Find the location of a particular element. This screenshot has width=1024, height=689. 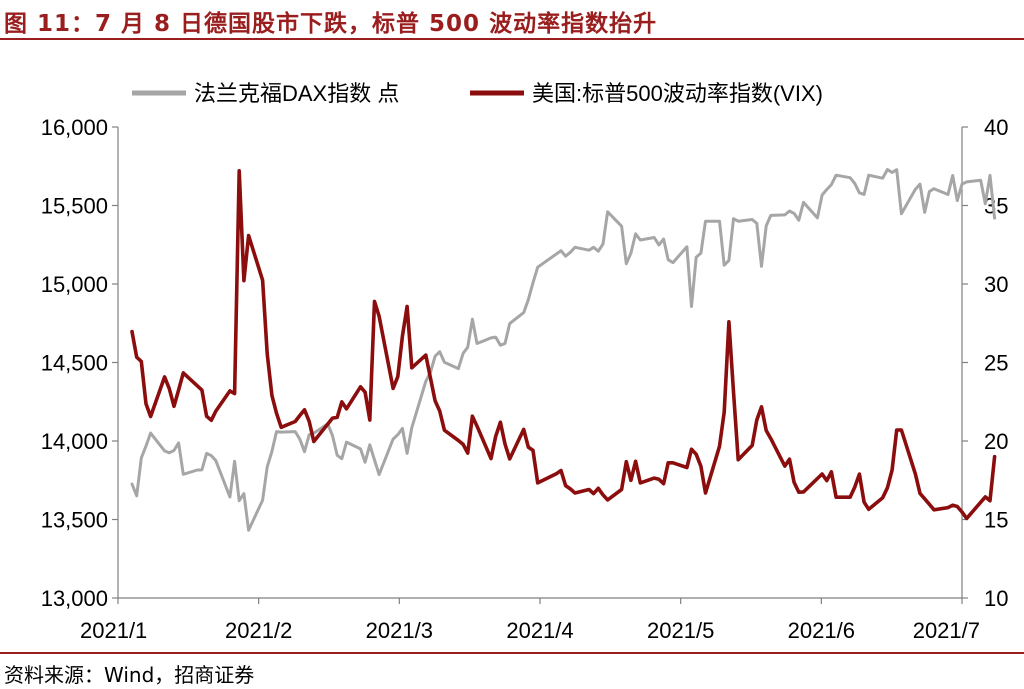

x-tick-label: 2021/6 is located at coordinates (821, 630).